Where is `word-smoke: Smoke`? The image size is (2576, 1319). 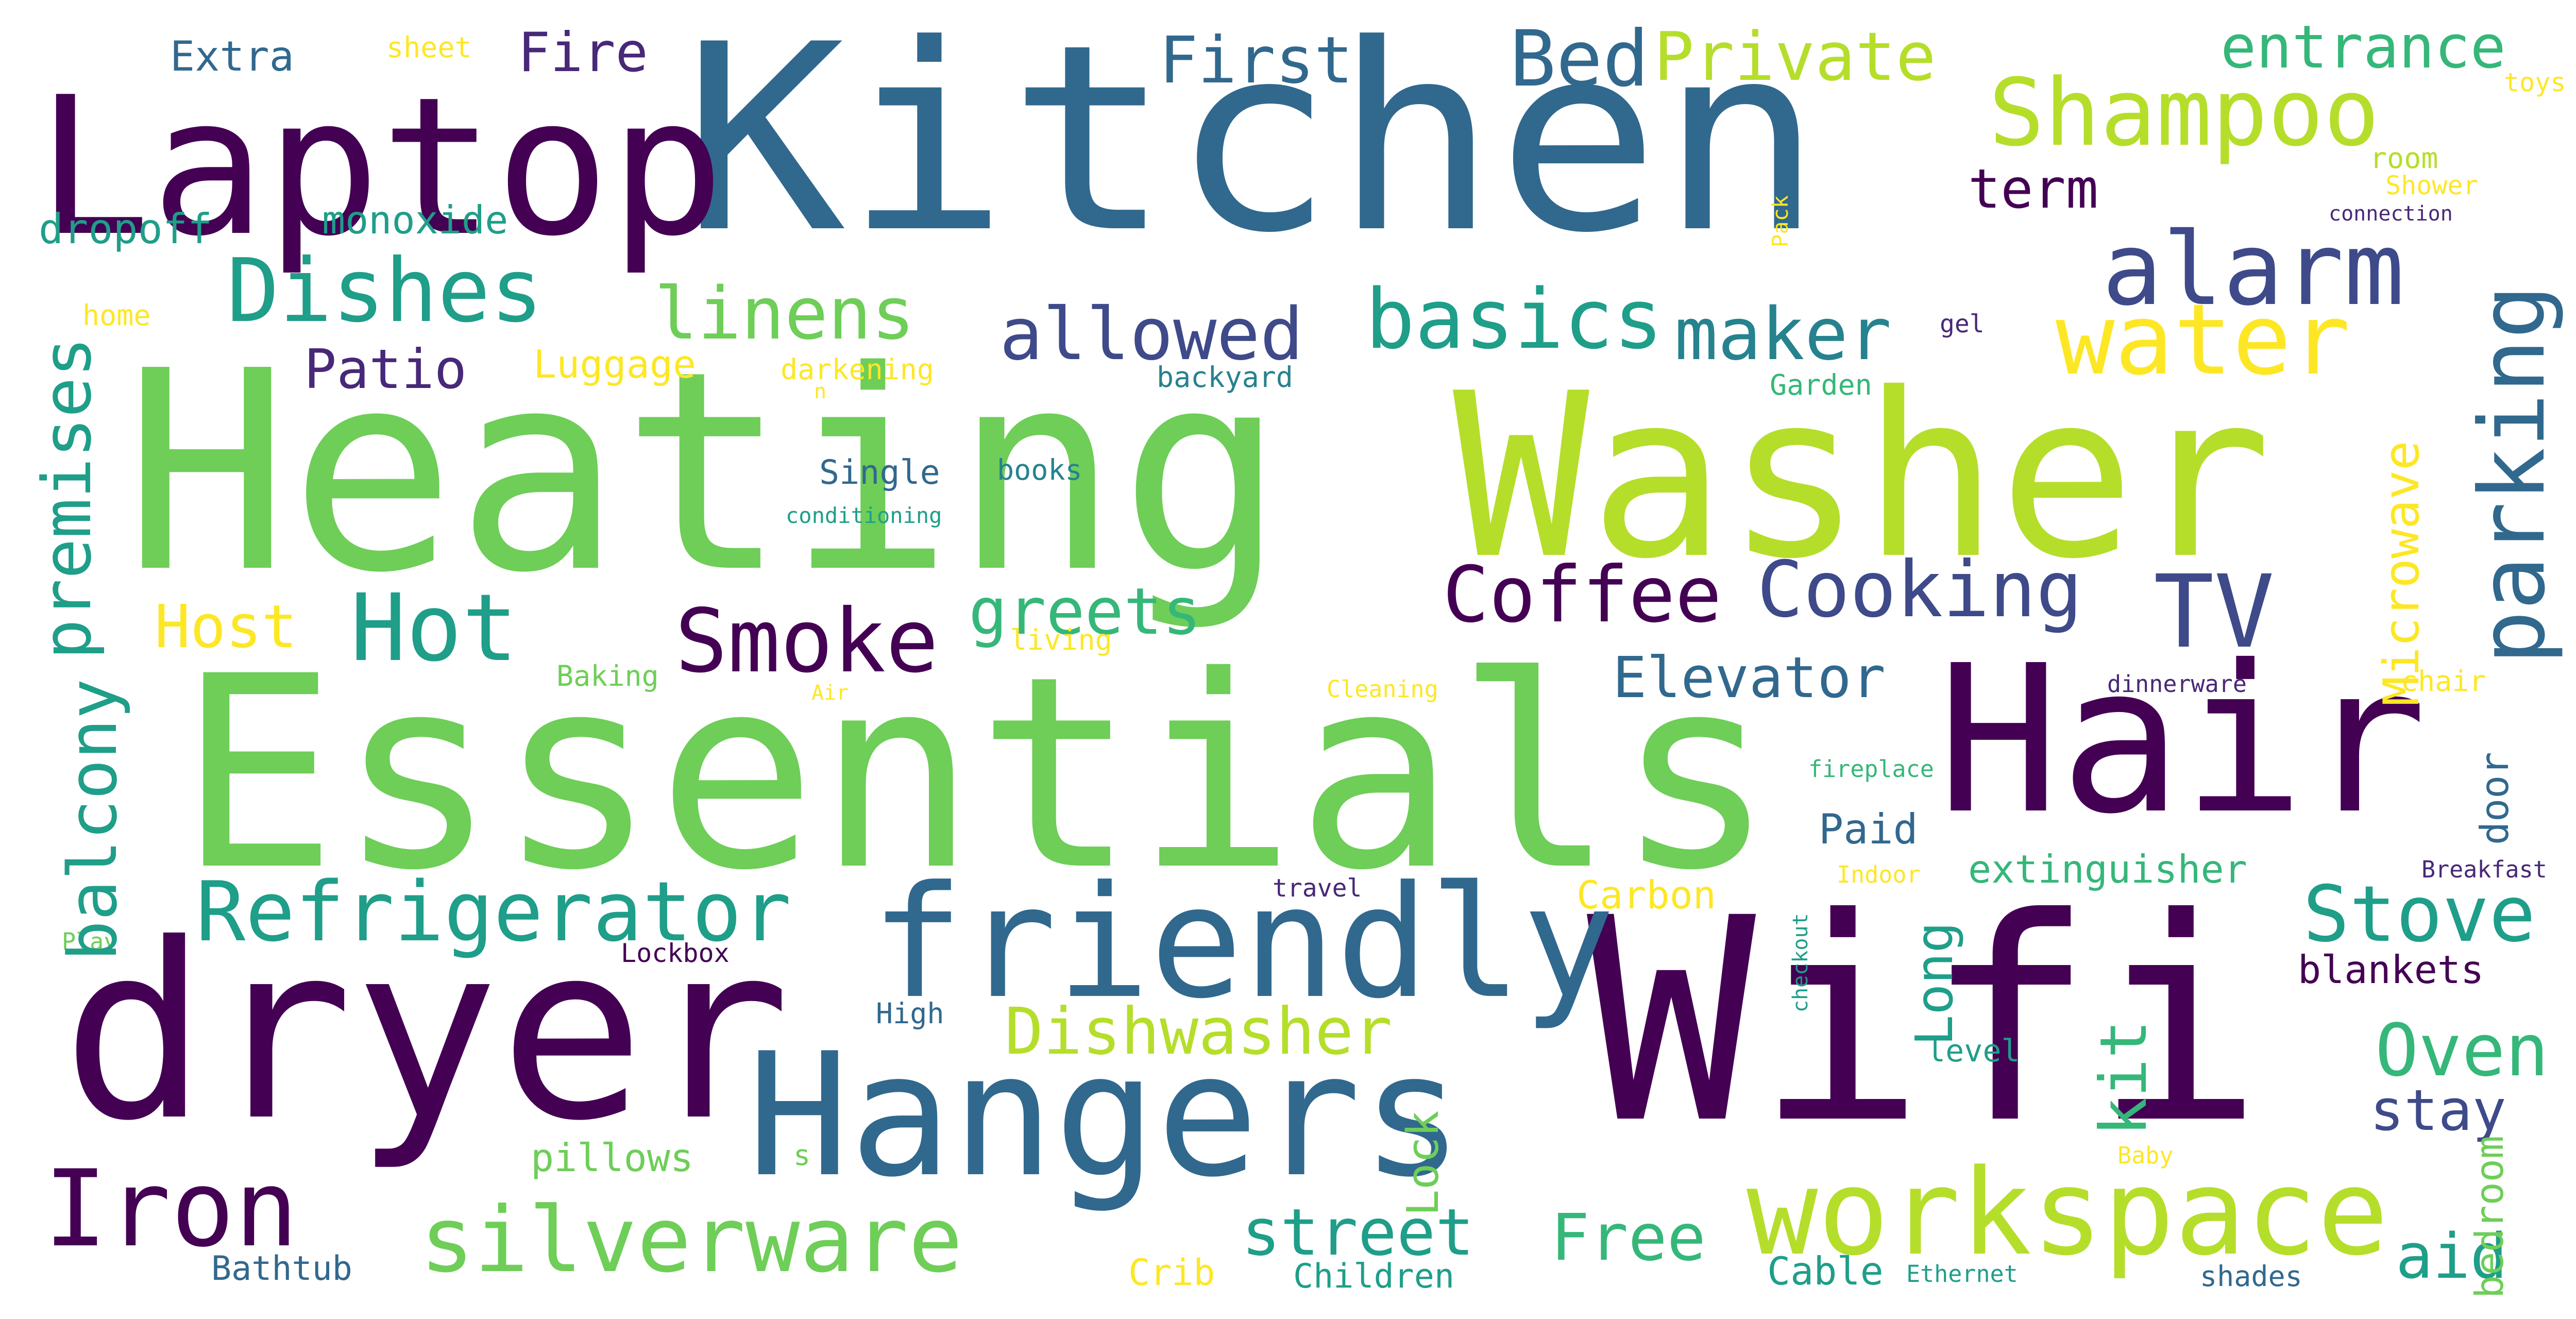 word-smoke: Smoke is located at coordinates (807, 641).